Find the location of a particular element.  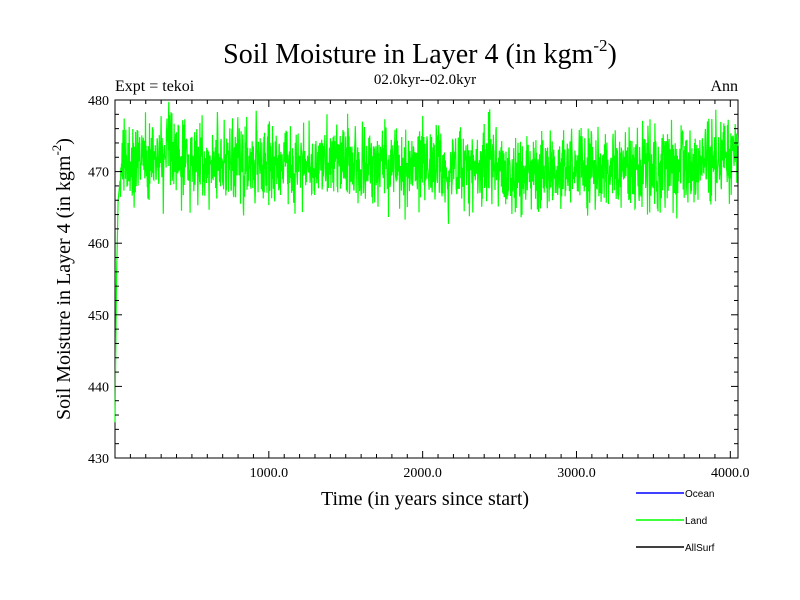

y-tick-label: 460 is located at coordinates (98, 244).